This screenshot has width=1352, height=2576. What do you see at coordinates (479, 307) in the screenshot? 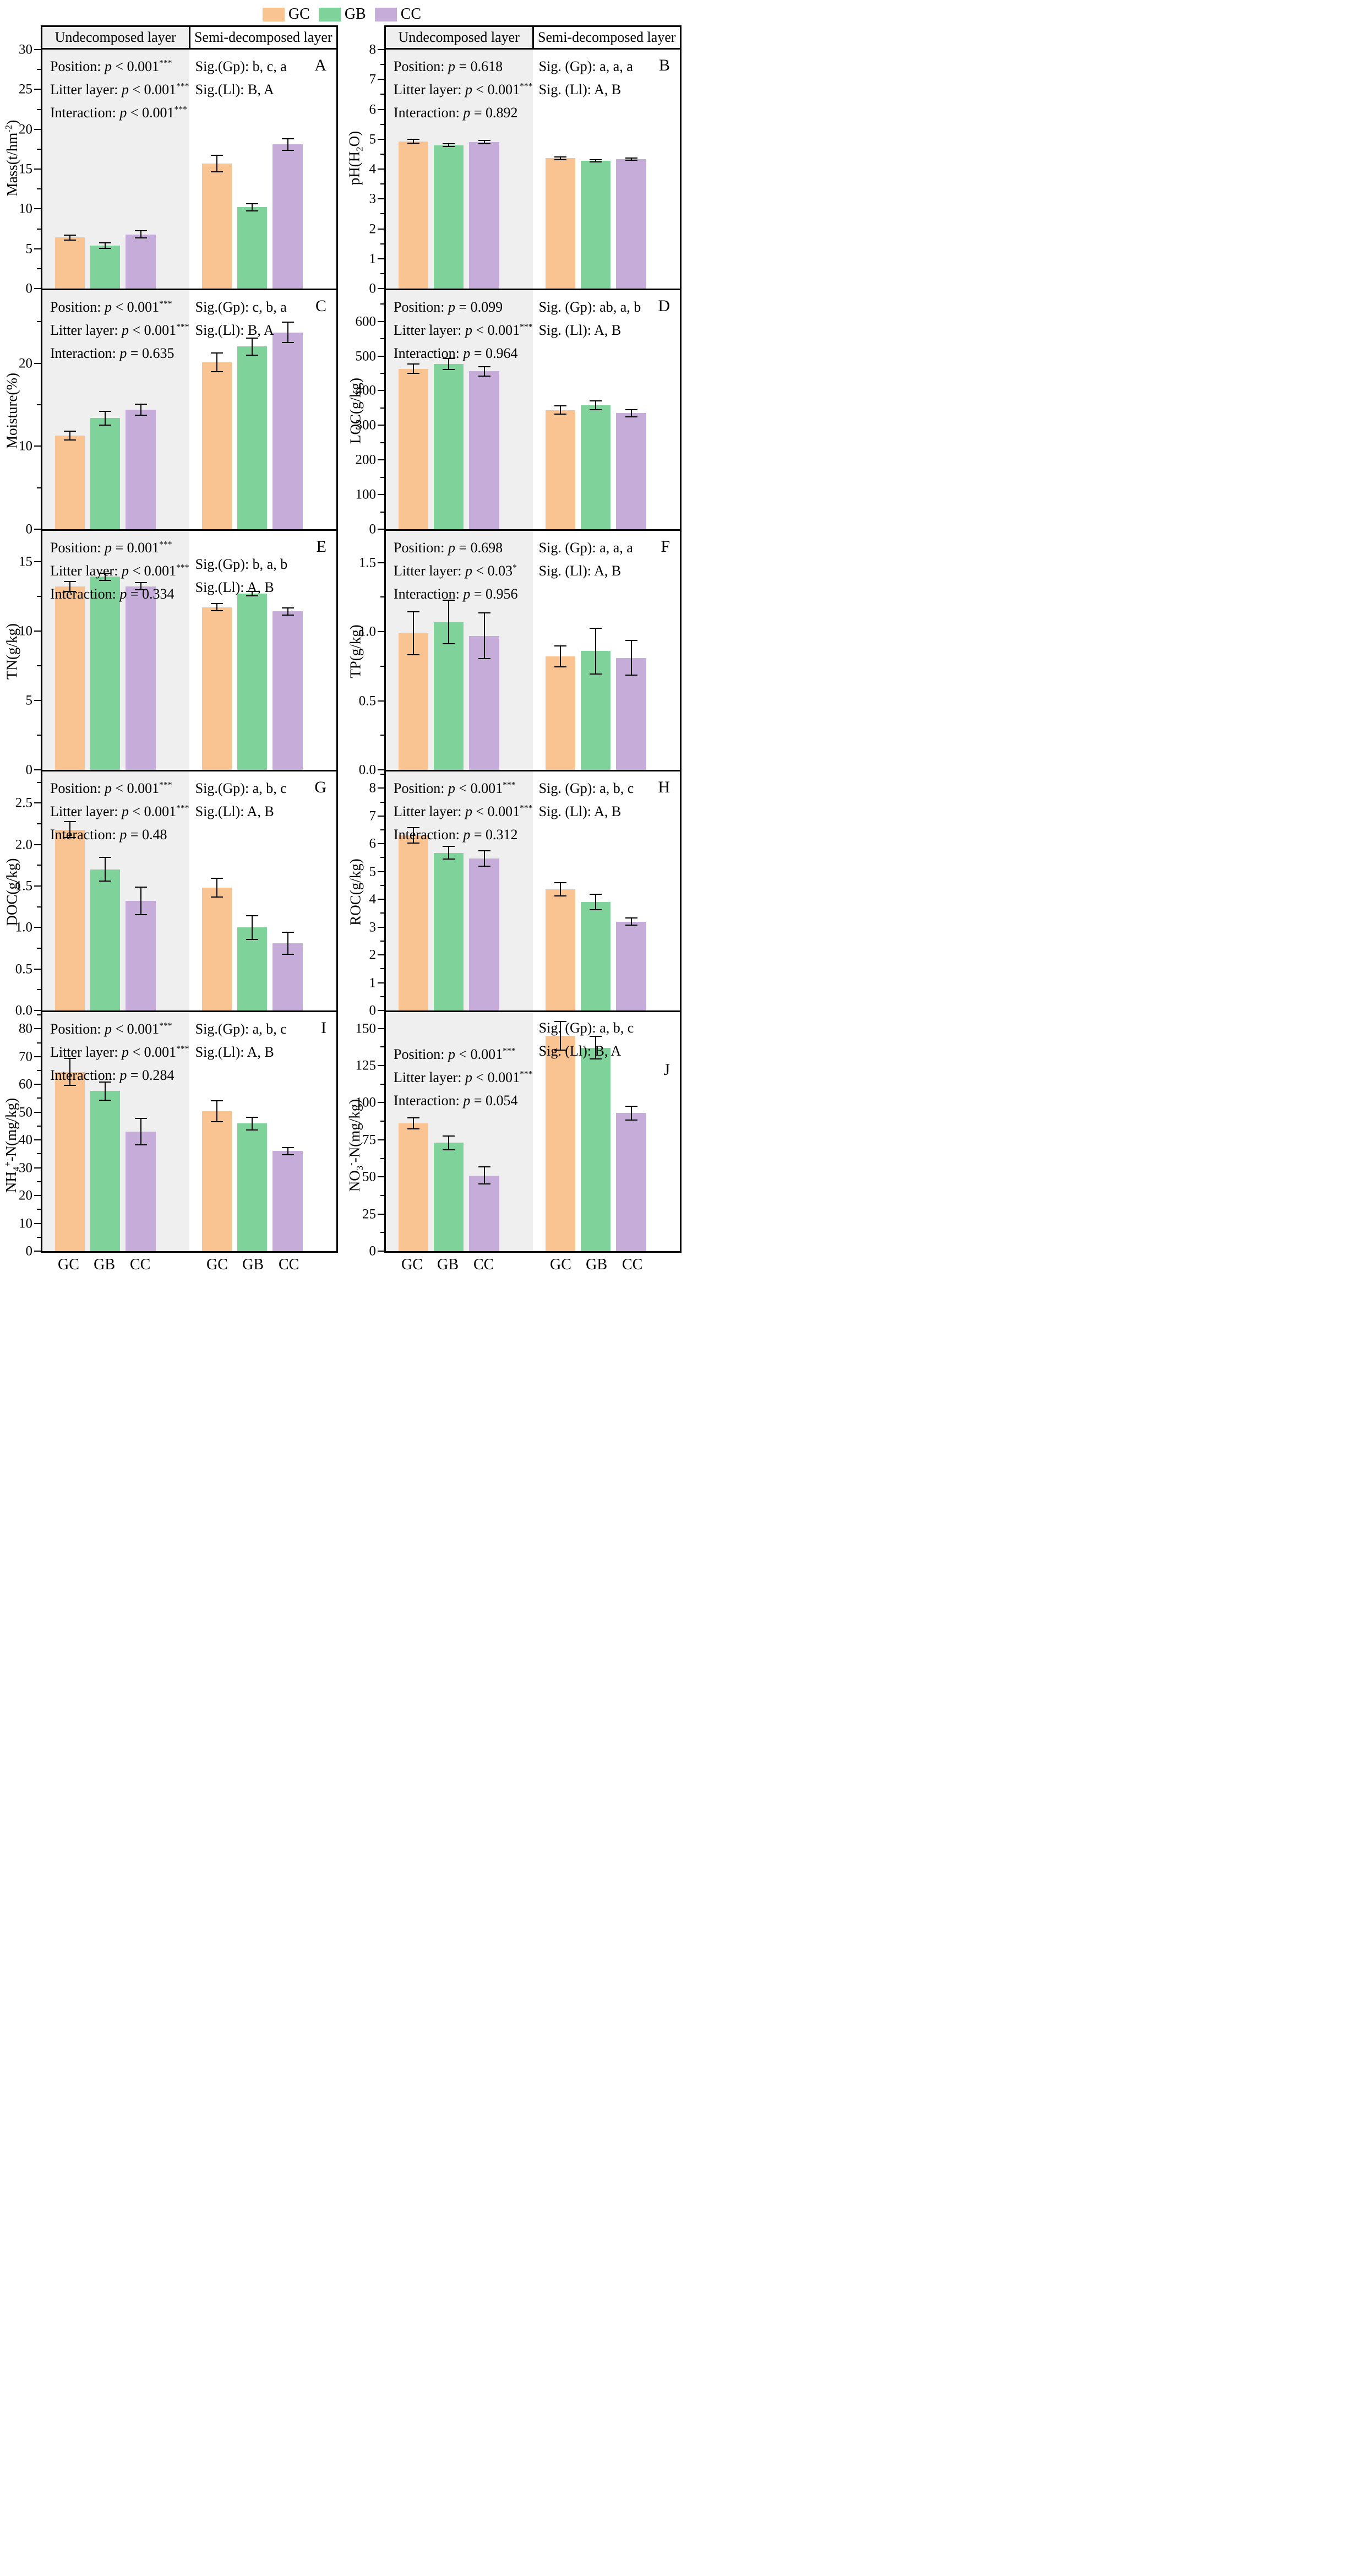
I see `stats-value: = 0.099` at bounding box center [479, 307].